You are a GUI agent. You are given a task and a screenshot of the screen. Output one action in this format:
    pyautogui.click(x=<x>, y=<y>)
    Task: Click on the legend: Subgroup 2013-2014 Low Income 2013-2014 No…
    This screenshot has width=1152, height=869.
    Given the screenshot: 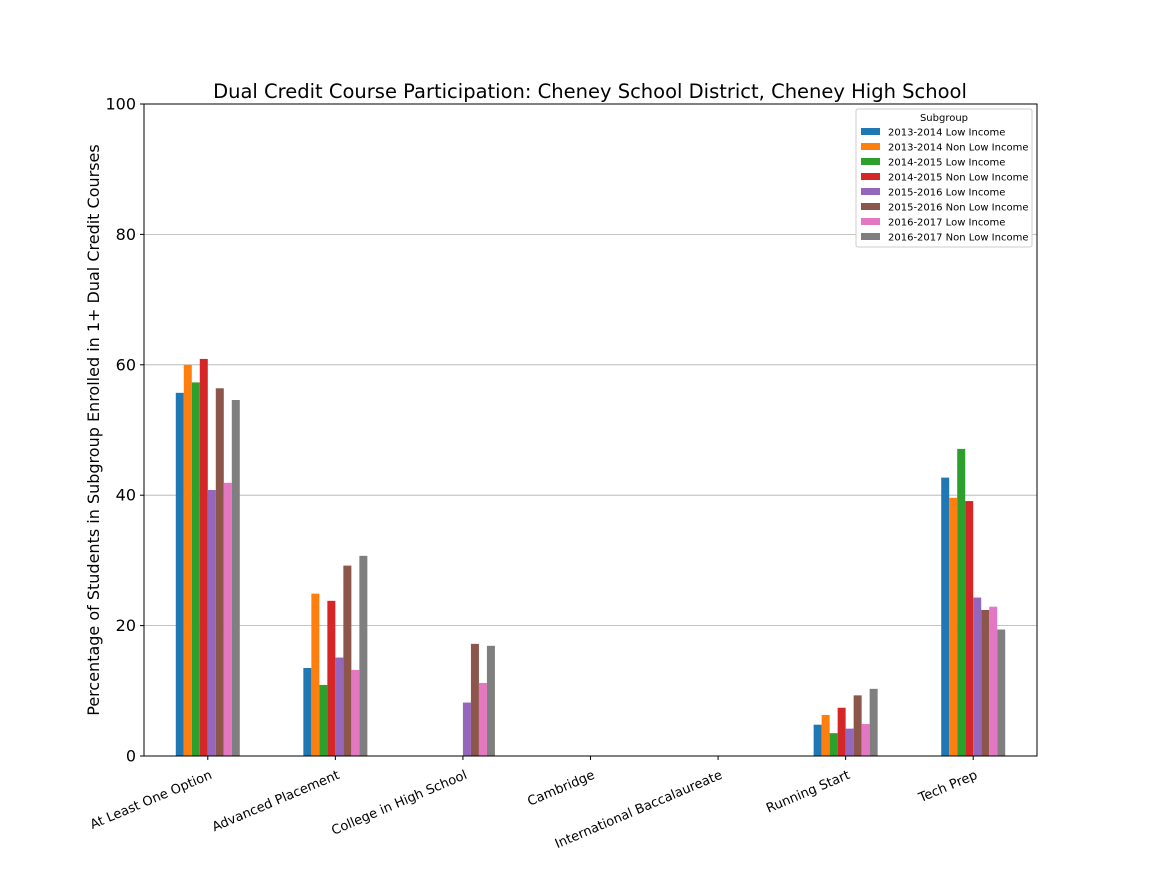 What is the action you would take?
    pyautogui.click(x=944, y=178)
    